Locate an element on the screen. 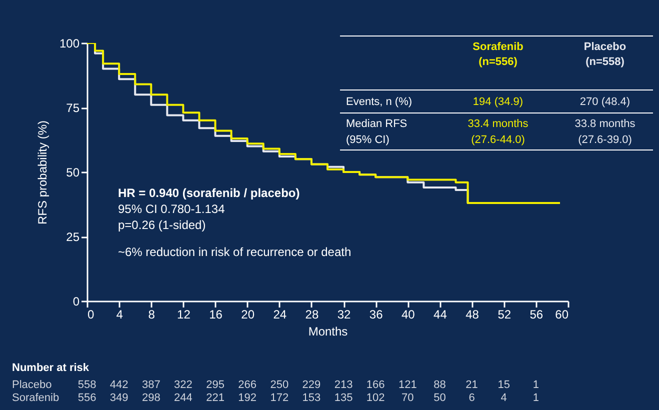 The image size is (659, 410). x-tick-label: 48 is located at coordinates (473, 315).